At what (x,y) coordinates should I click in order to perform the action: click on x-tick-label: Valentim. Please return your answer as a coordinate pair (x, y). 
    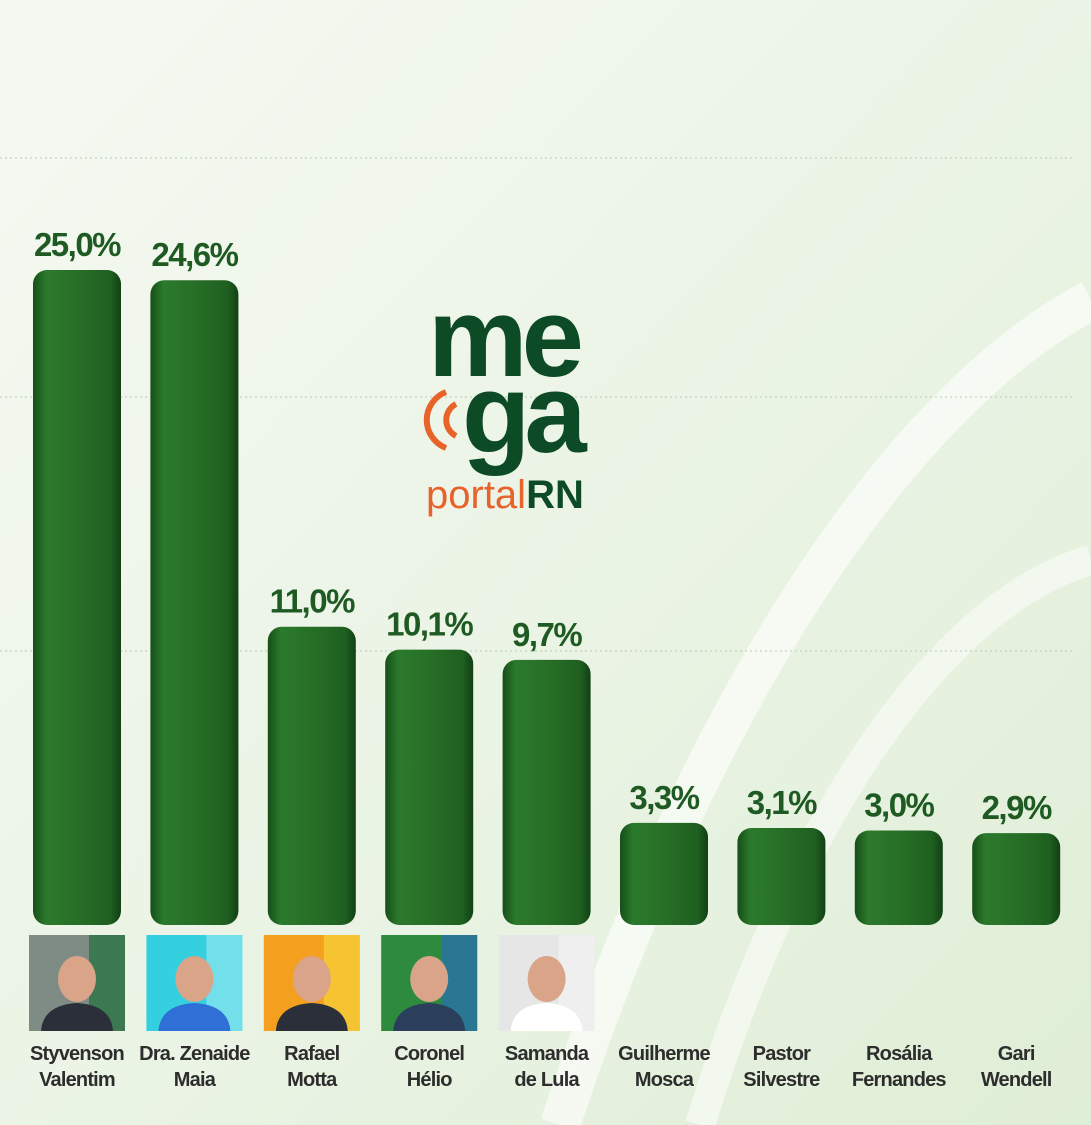
    Looking at the image, I should click on (77, 1080).